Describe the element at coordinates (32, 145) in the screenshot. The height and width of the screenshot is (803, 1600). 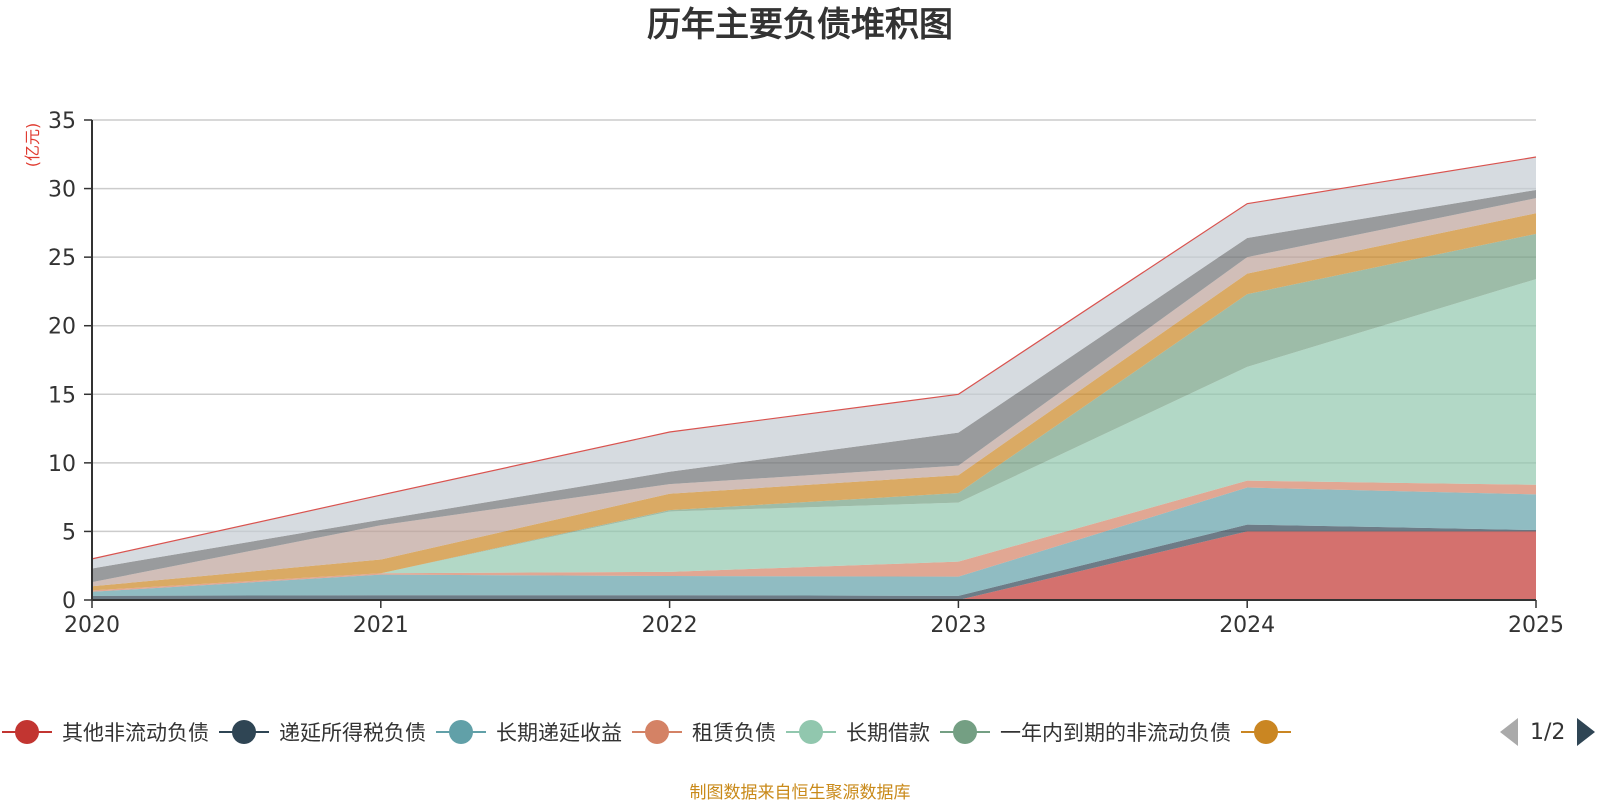
I see `y-axis-unit-label: (亿元)` at that location.